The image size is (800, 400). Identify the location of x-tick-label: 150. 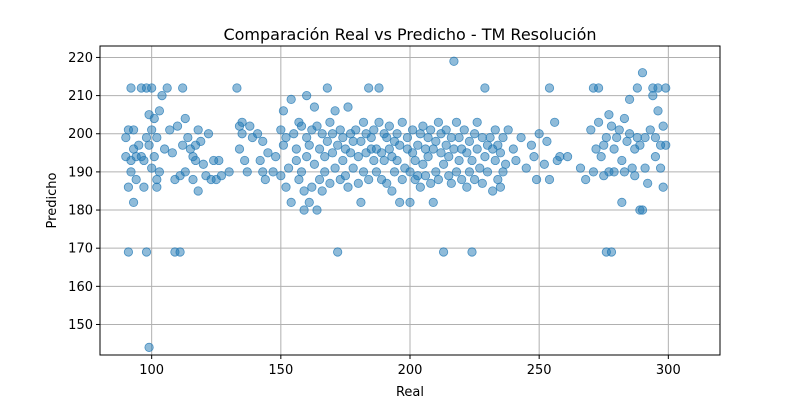
(280, 370).